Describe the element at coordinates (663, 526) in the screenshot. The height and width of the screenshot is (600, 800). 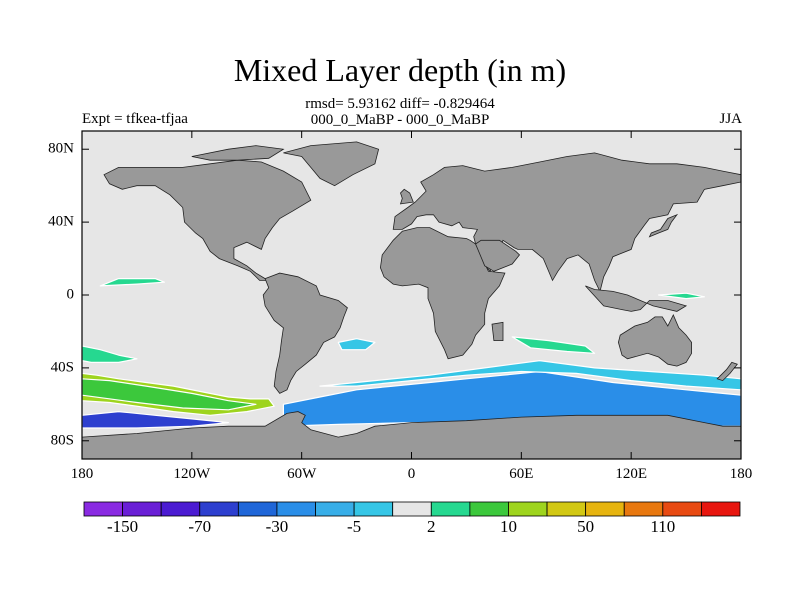
I see `colorbar-label-7: 110` at that location.